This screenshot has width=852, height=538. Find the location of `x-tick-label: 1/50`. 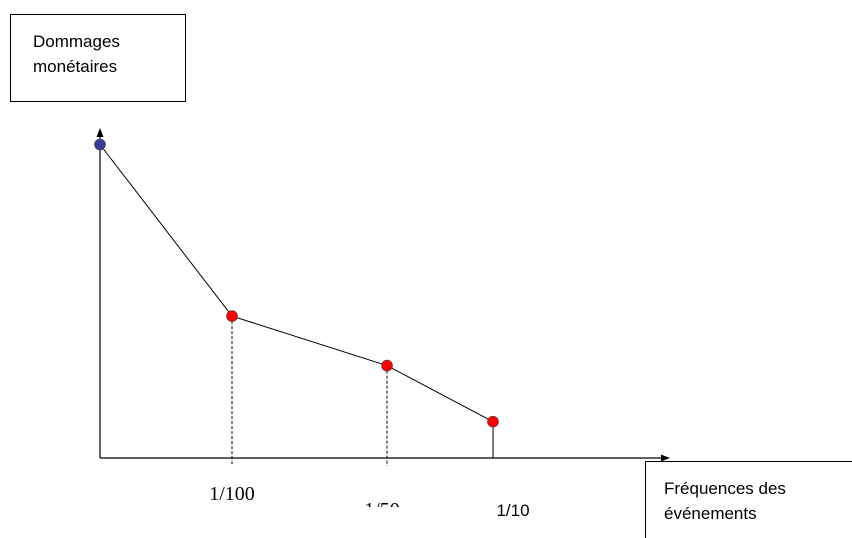

x-tick-label: 1/50 is located at coordinates (382, 510).